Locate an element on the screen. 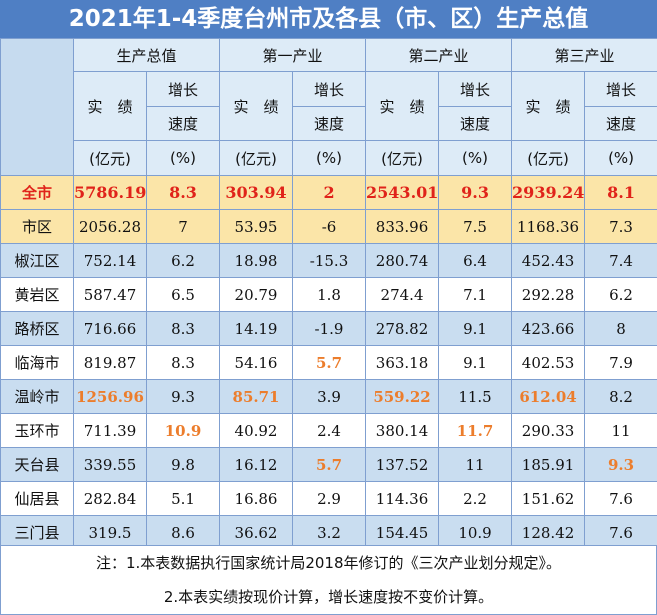 This screenshot has height=615, width=657. cell-value: 2.2 is located at coordinates (475, 498).